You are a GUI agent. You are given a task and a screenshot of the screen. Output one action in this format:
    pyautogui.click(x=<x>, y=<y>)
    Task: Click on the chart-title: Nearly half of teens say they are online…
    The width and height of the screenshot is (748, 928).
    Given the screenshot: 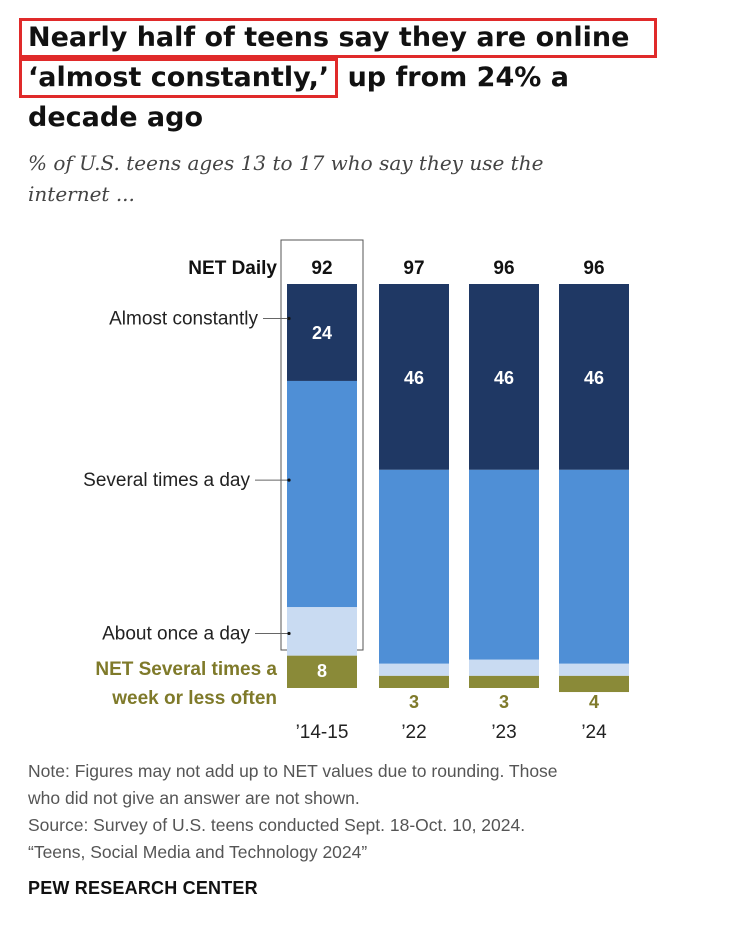 What is the action you would take?
    pyautogui.click(x=373, y=78)
    